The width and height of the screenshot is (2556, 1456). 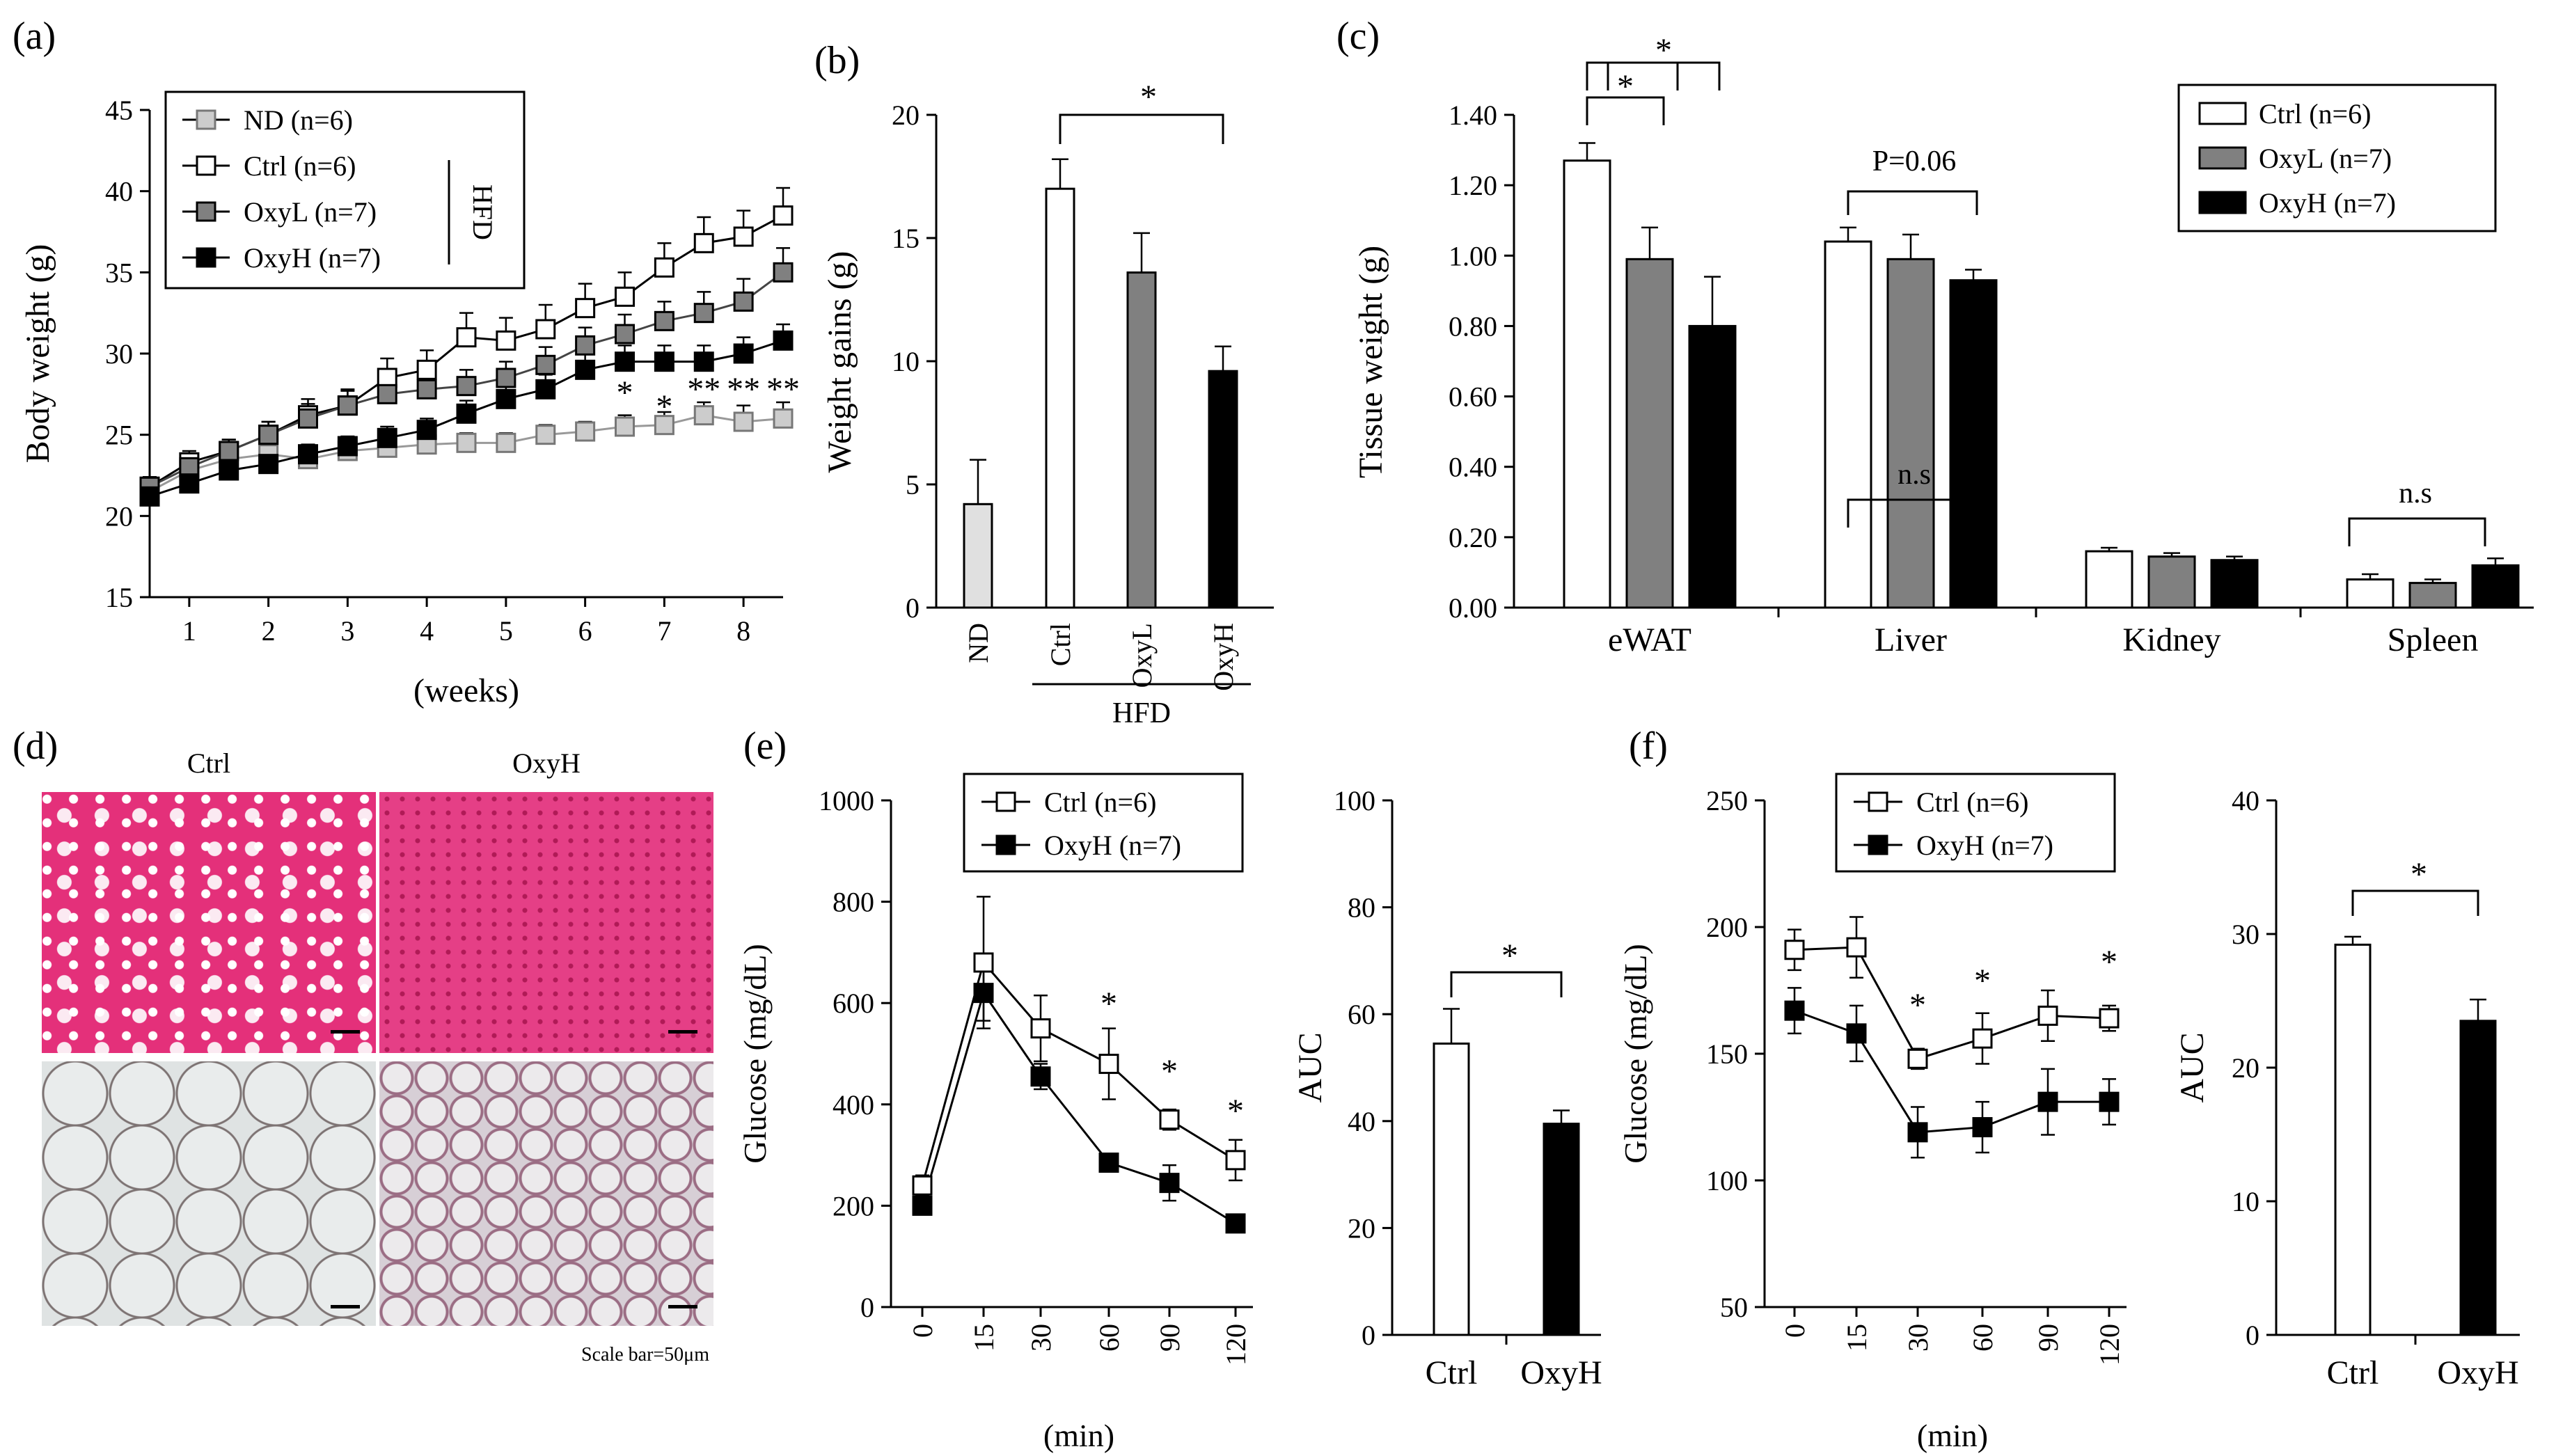 I want to click on legend-entry: OxyL (n=7), so click(x=310, y=212).